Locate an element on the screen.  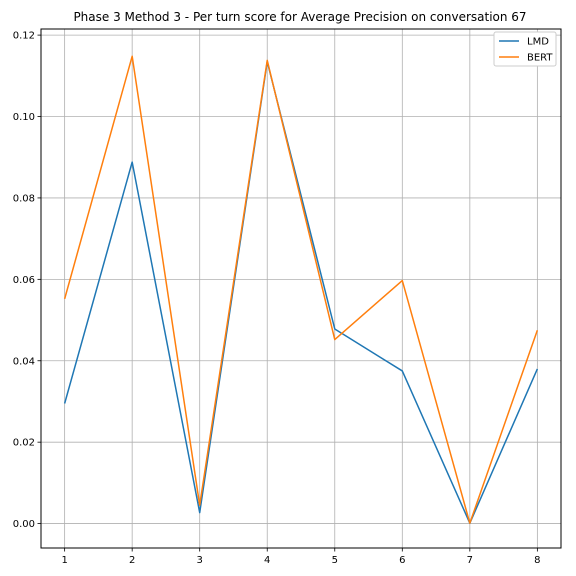
y-axis: 0.00 0.02 0.04 0.06 0.08 0.10 0.12 is located at coordinates (27, 280).